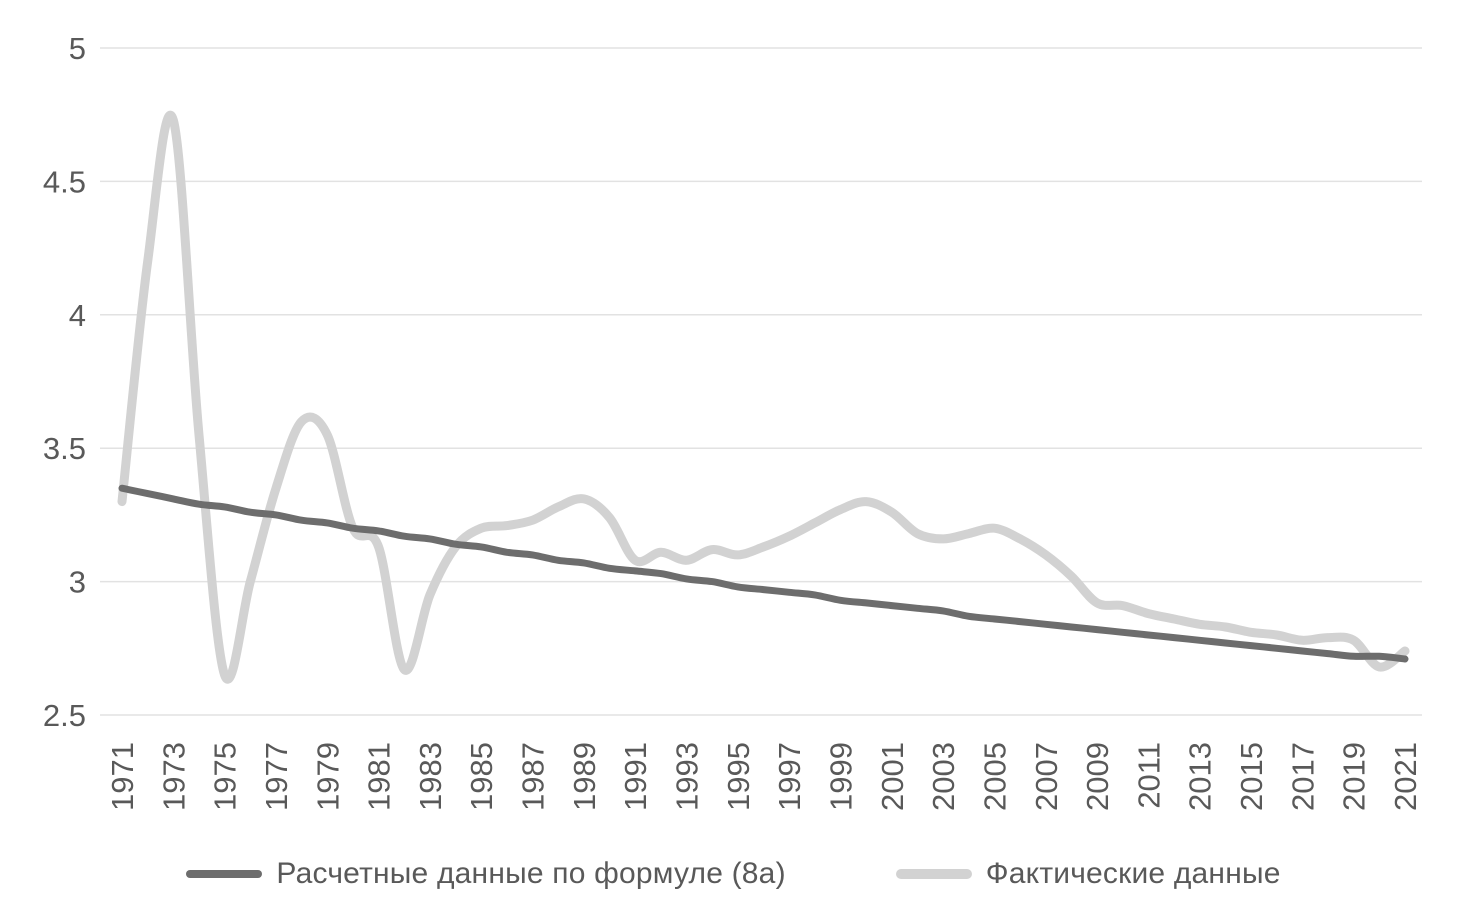 This screenshot has height=913, width=1467. Describe the element at coordinates (1405, 776) in the screenshot. I see `x-axis-tick-label: 2021` at that location.